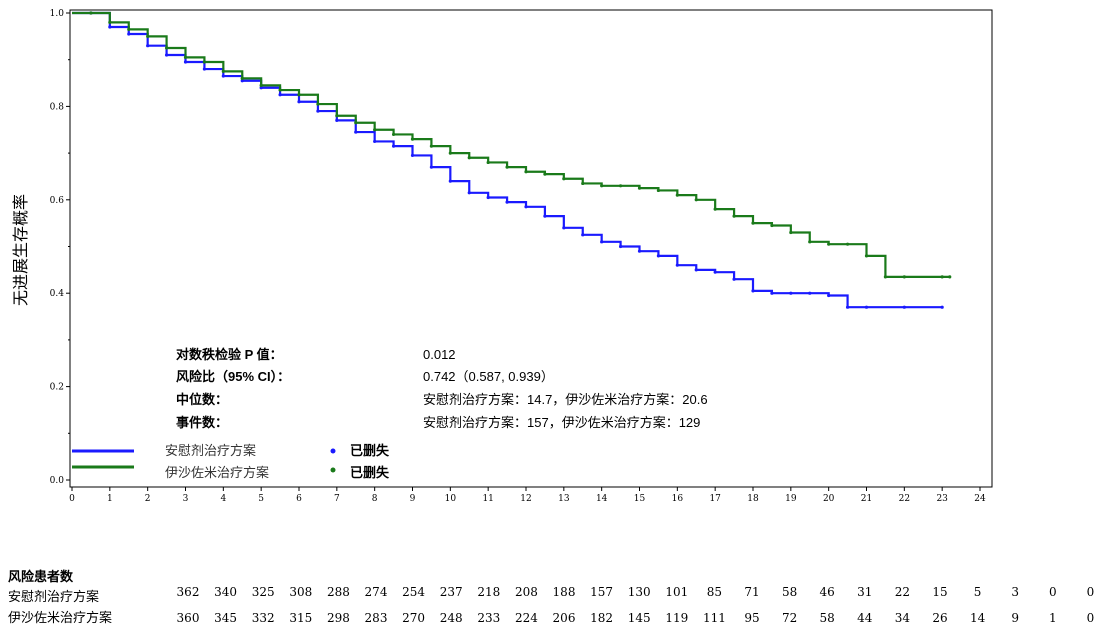 This screenshot has width=1103, height=630. What do you see at coordinates (526, 618) in the screenshot?
I see `risk-value-1-9: 224` at bounding box center [526, 618].